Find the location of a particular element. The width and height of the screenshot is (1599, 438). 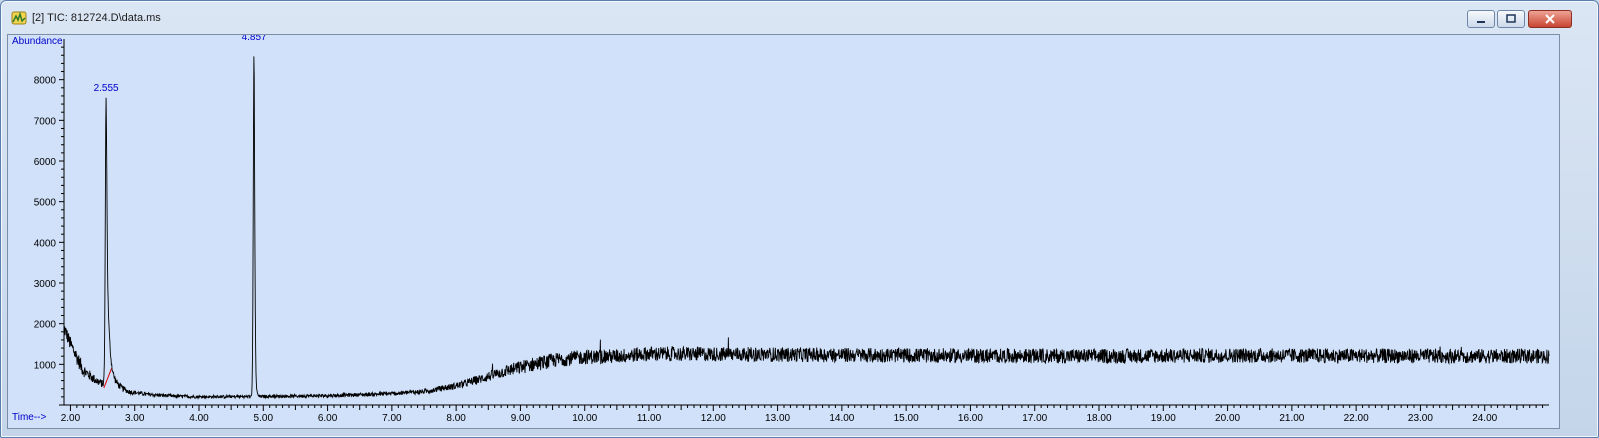

restore-button is located at coordinates (1511, 19).